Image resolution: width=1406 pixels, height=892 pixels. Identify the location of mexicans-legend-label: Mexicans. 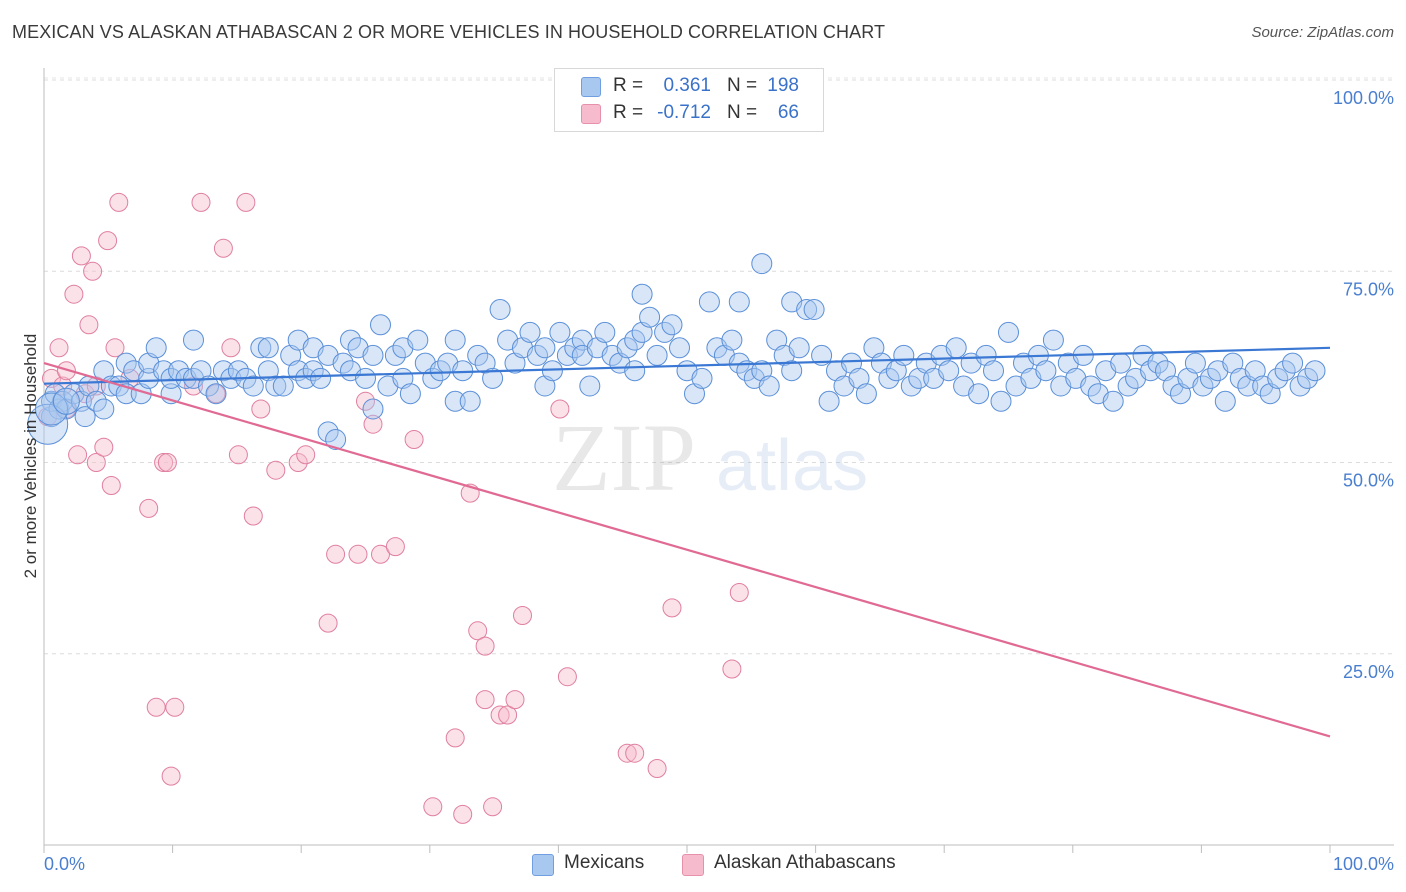
(604, 862).